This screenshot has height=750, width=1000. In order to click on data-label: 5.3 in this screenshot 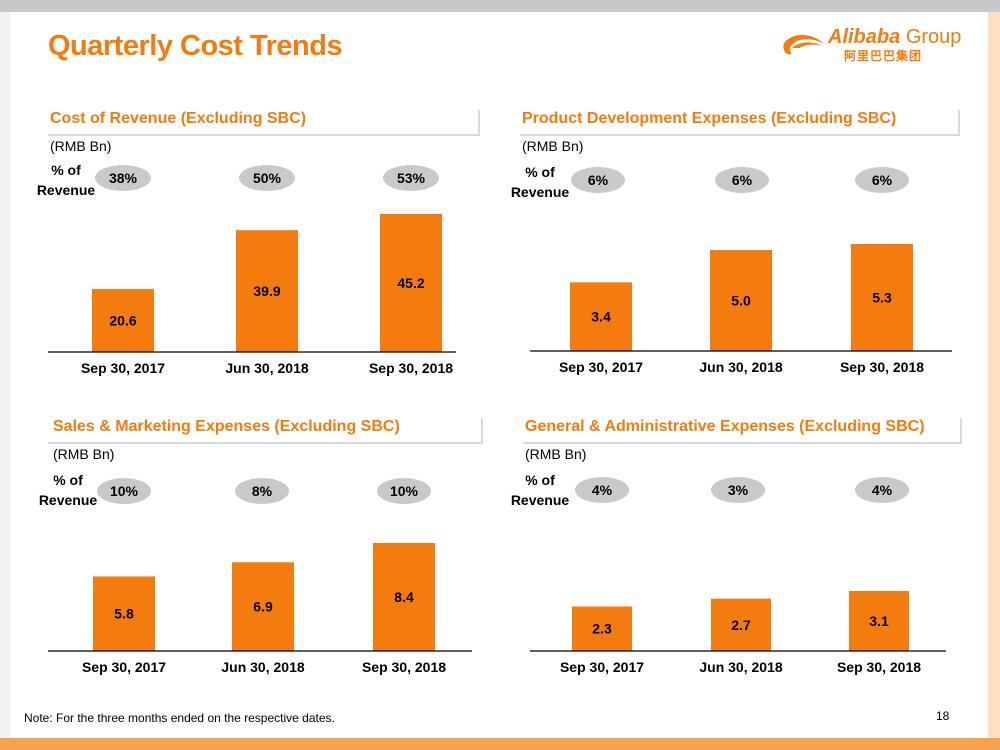, I will do `click(882, 298)`.